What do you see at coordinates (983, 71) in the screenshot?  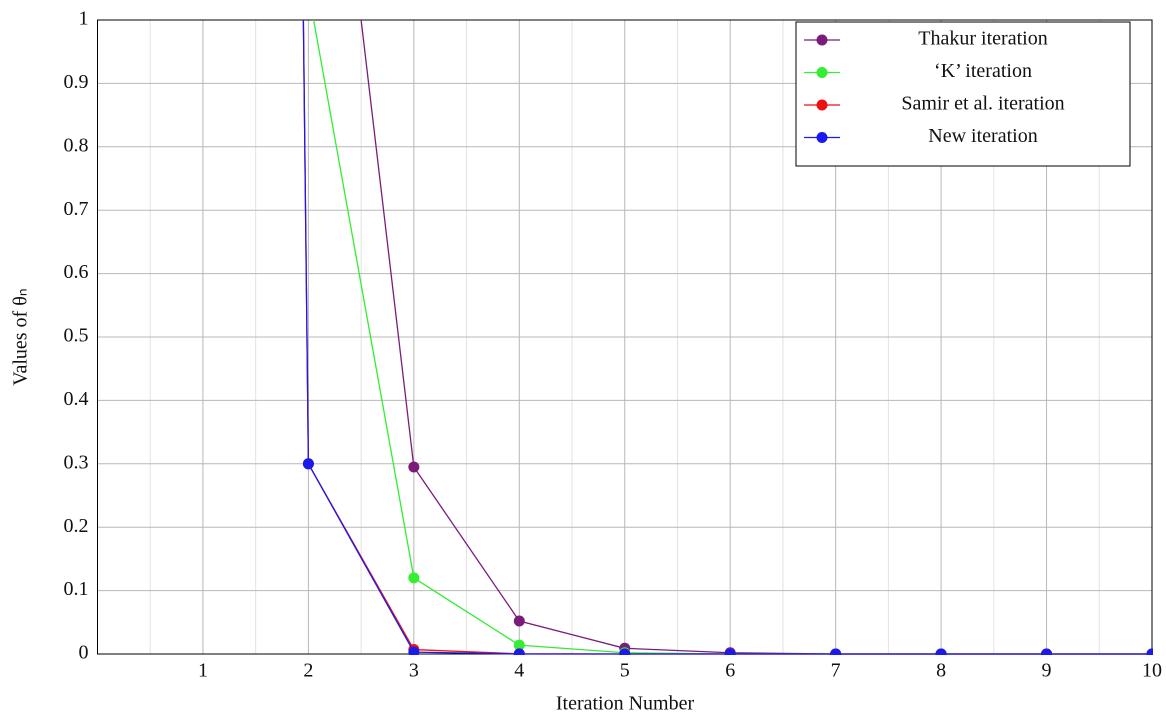 I see `legend-label: ‘K’ iteration` at bounding box center [983, 71].